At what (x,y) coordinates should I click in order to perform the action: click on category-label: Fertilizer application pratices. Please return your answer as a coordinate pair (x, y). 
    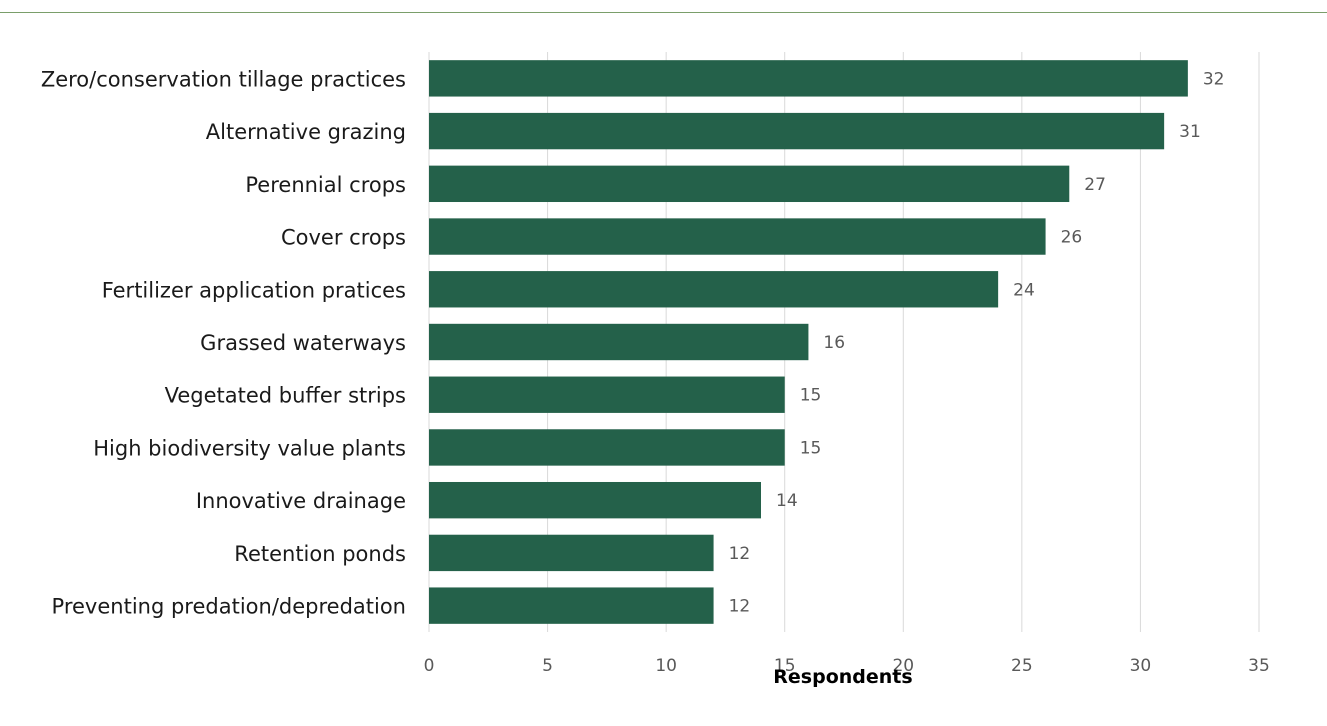
    Looking at the image, I should click on (254, 290).